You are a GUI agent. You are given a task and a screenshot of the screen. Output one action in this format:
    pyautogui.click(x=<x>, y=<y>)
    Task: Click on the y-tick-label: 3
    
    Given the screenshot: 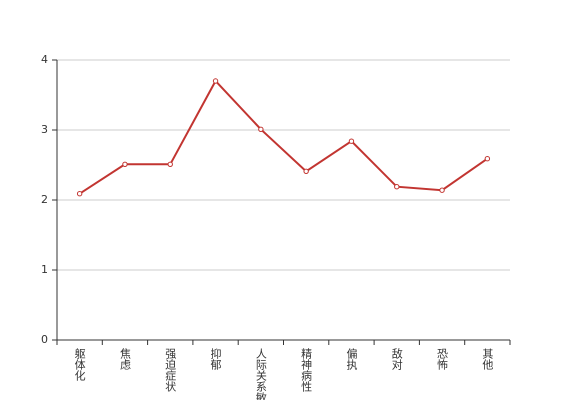 What is the action you would take?
    pyautogui.click(x=44, y=129)
    